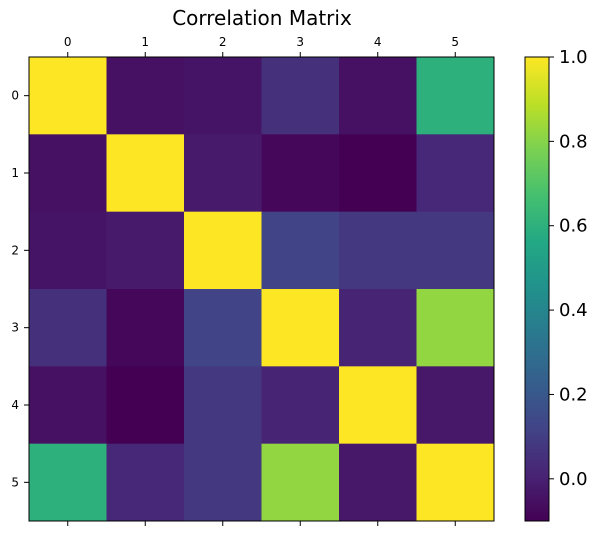 This screenshot has height=537, width=598. I want to click on x-tick-label: 4, so click(378, 42).